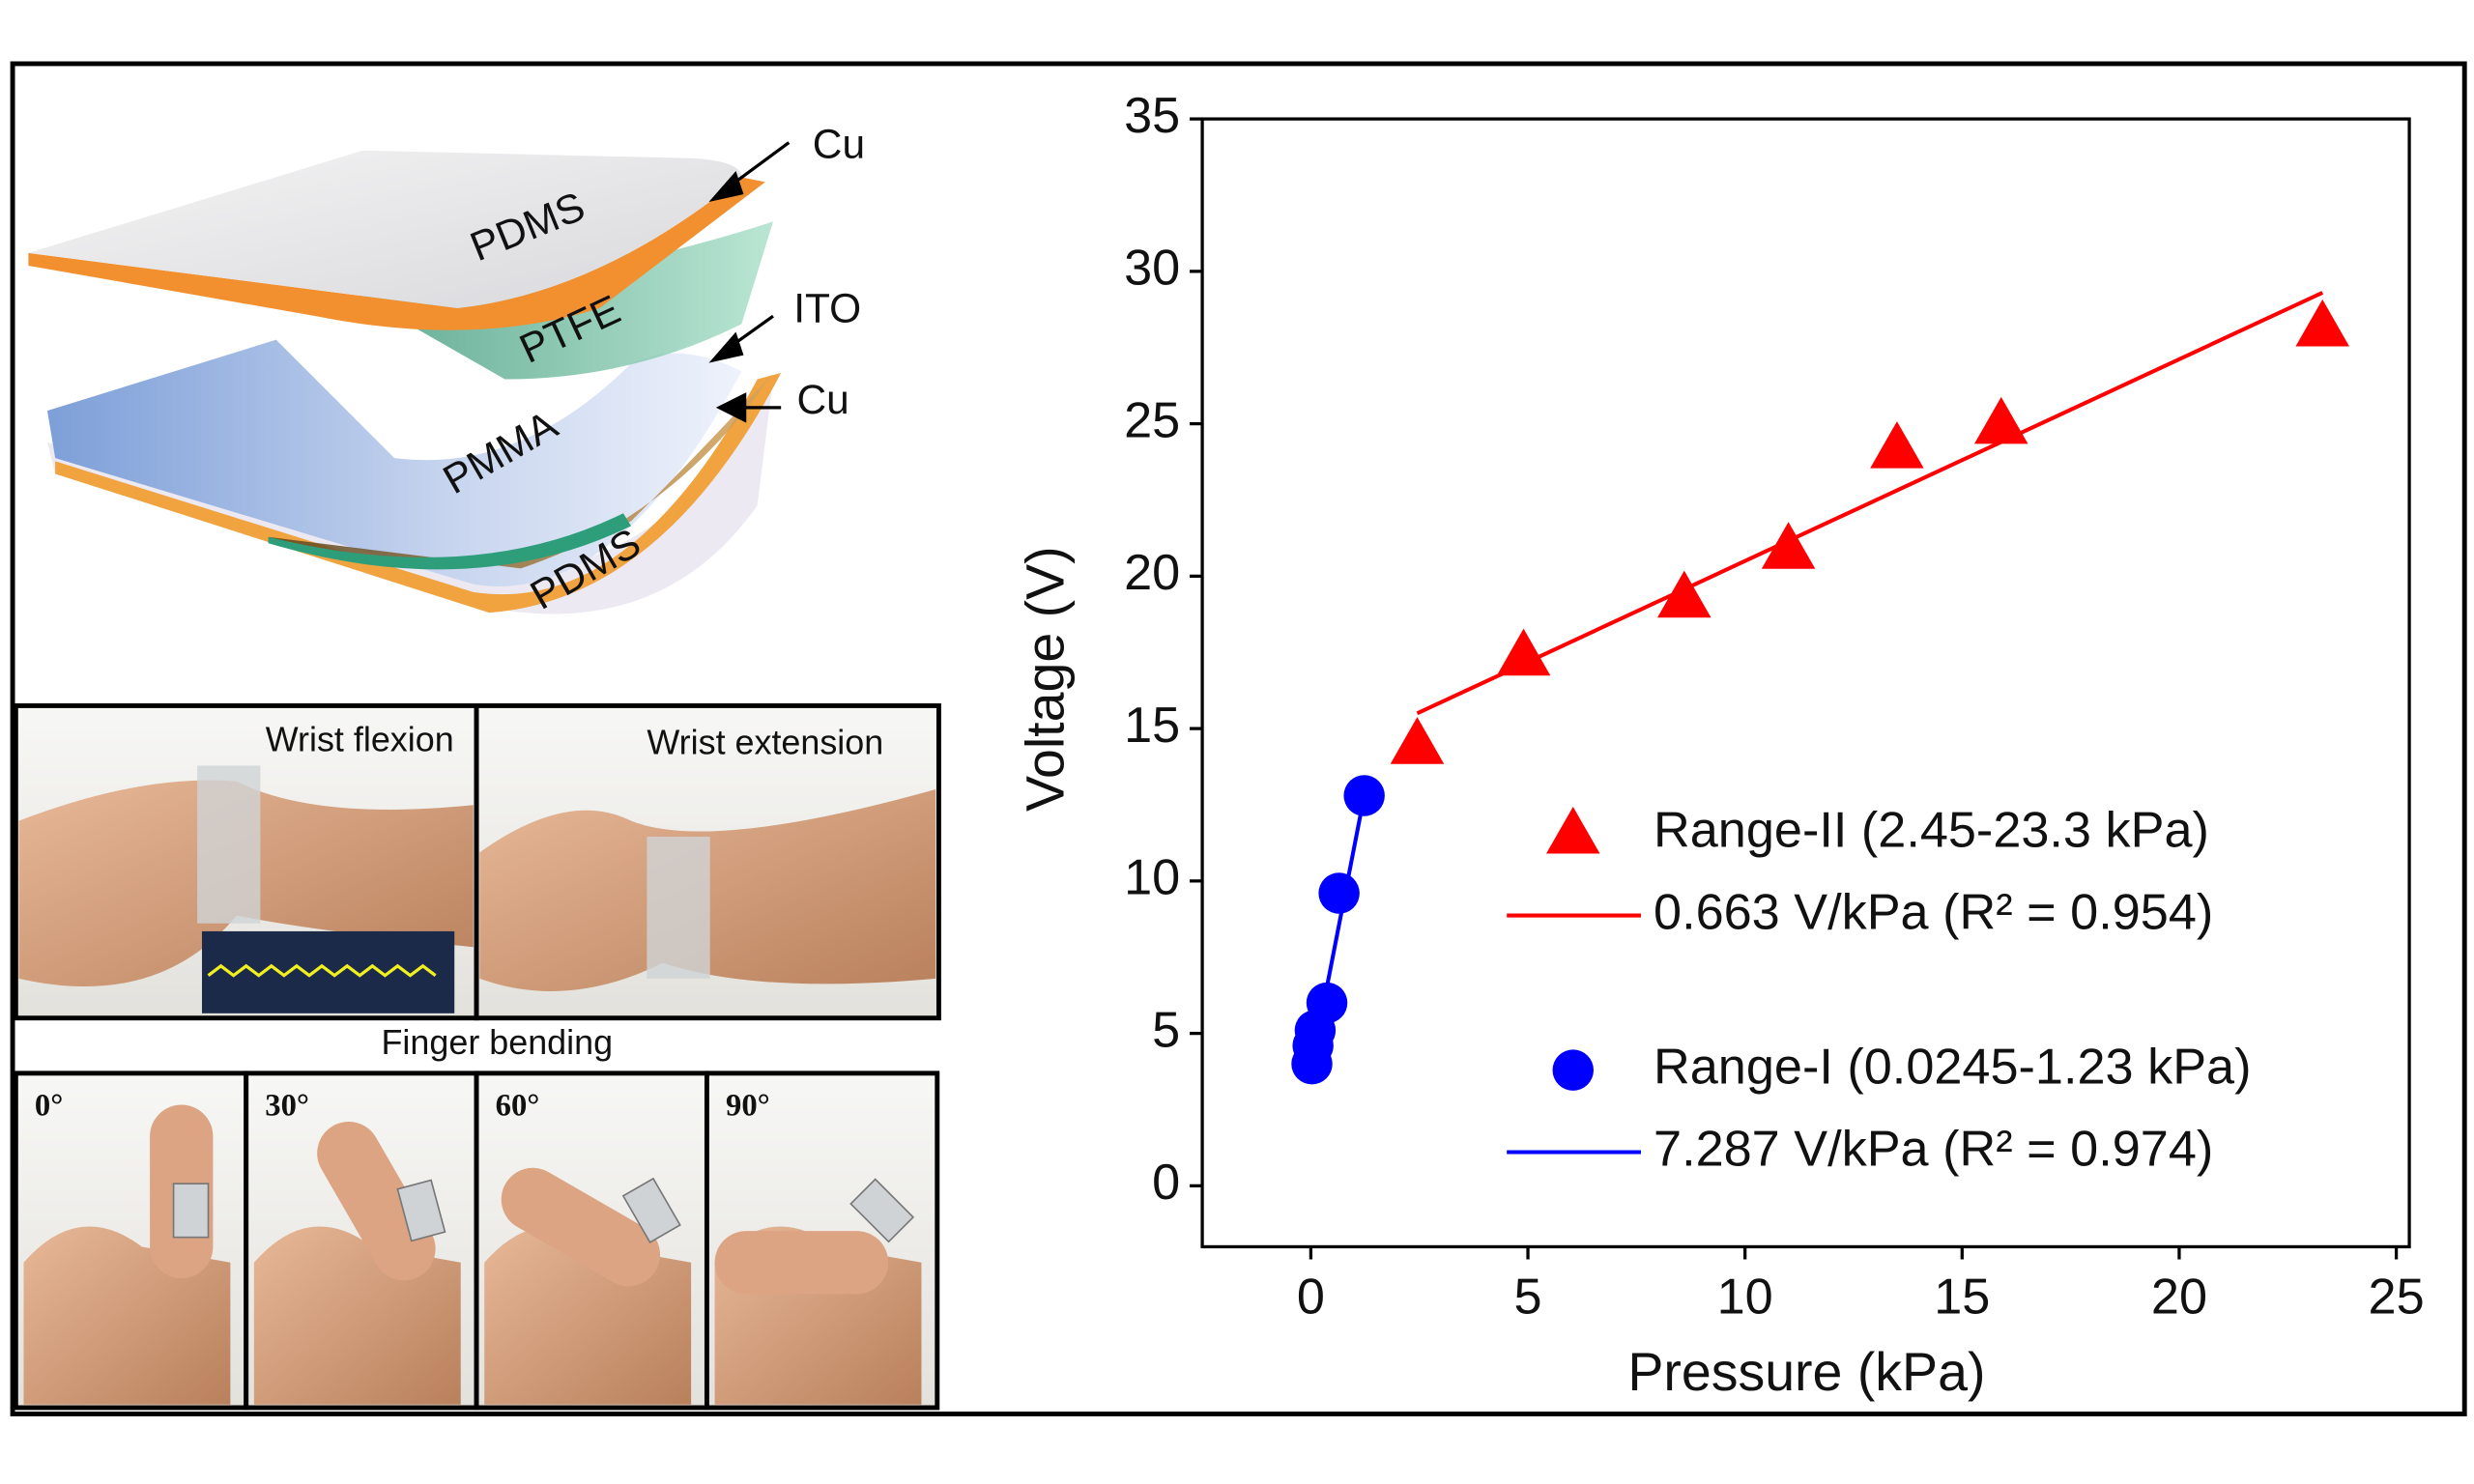  Describe the element at coordinates (2397, 1298) in the screenshot. I see `x-tick-label: 25` at that location.